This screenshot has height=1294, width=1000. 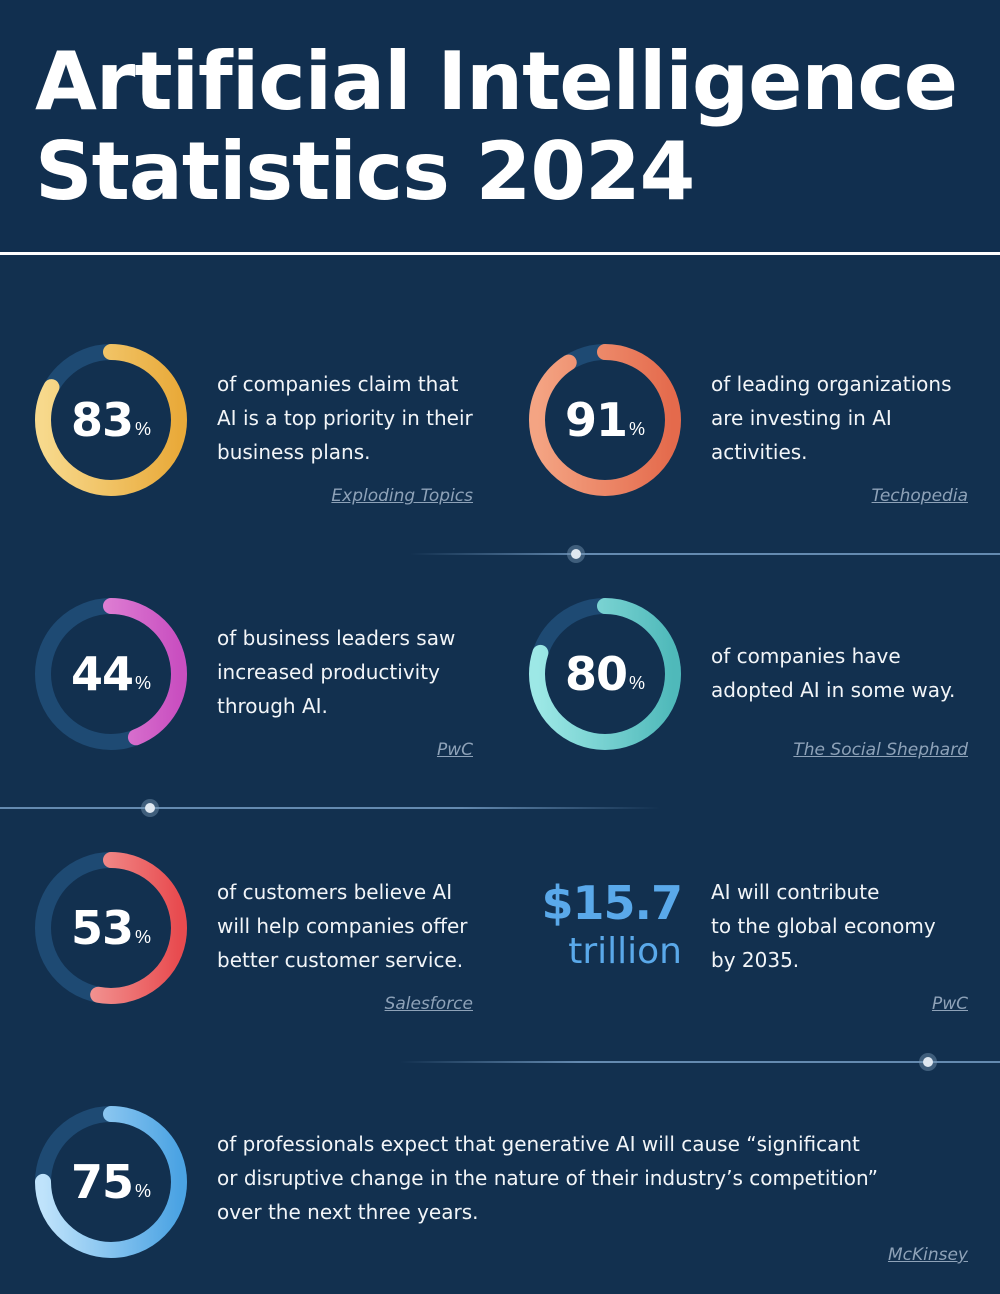 I want to click on stat-text-line: through AI., so click(x=272, y=706).